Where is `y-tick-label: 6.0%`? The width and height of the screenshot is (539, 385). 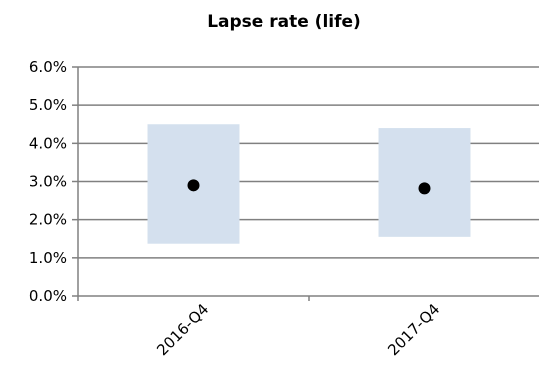 y-tick-label: 6.0% is located at coordinates (48, 67).